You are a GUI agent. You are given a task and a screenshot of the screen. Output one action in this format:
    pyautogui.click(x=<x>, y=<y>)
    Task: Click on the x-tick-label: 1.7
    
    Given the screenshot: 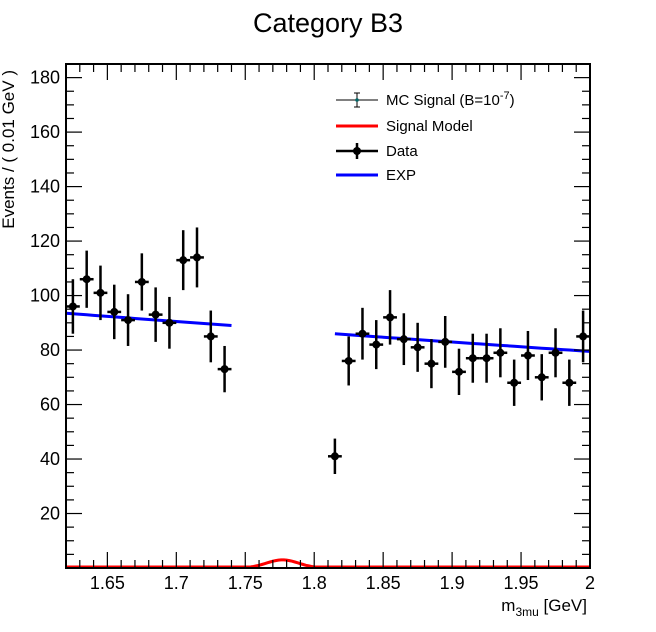 What is the action you would take?
    pyautogui.click(x=176, y=583)
    